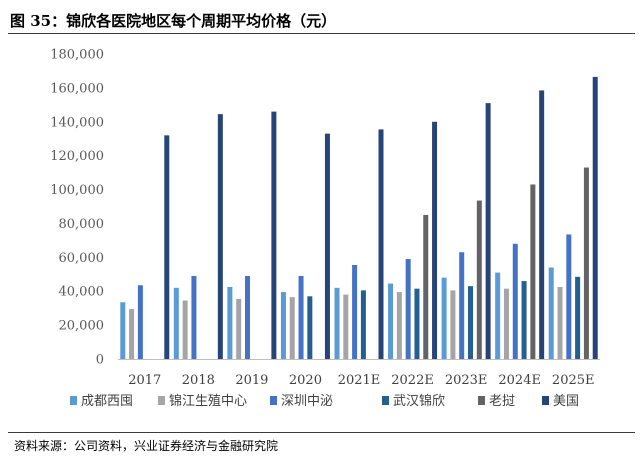 The height and width of the screenshot is (461, 643). I want to click on figure-title: 图 35：锦欣各医院地区每个周期平均价格（元）, so click(173, 21).